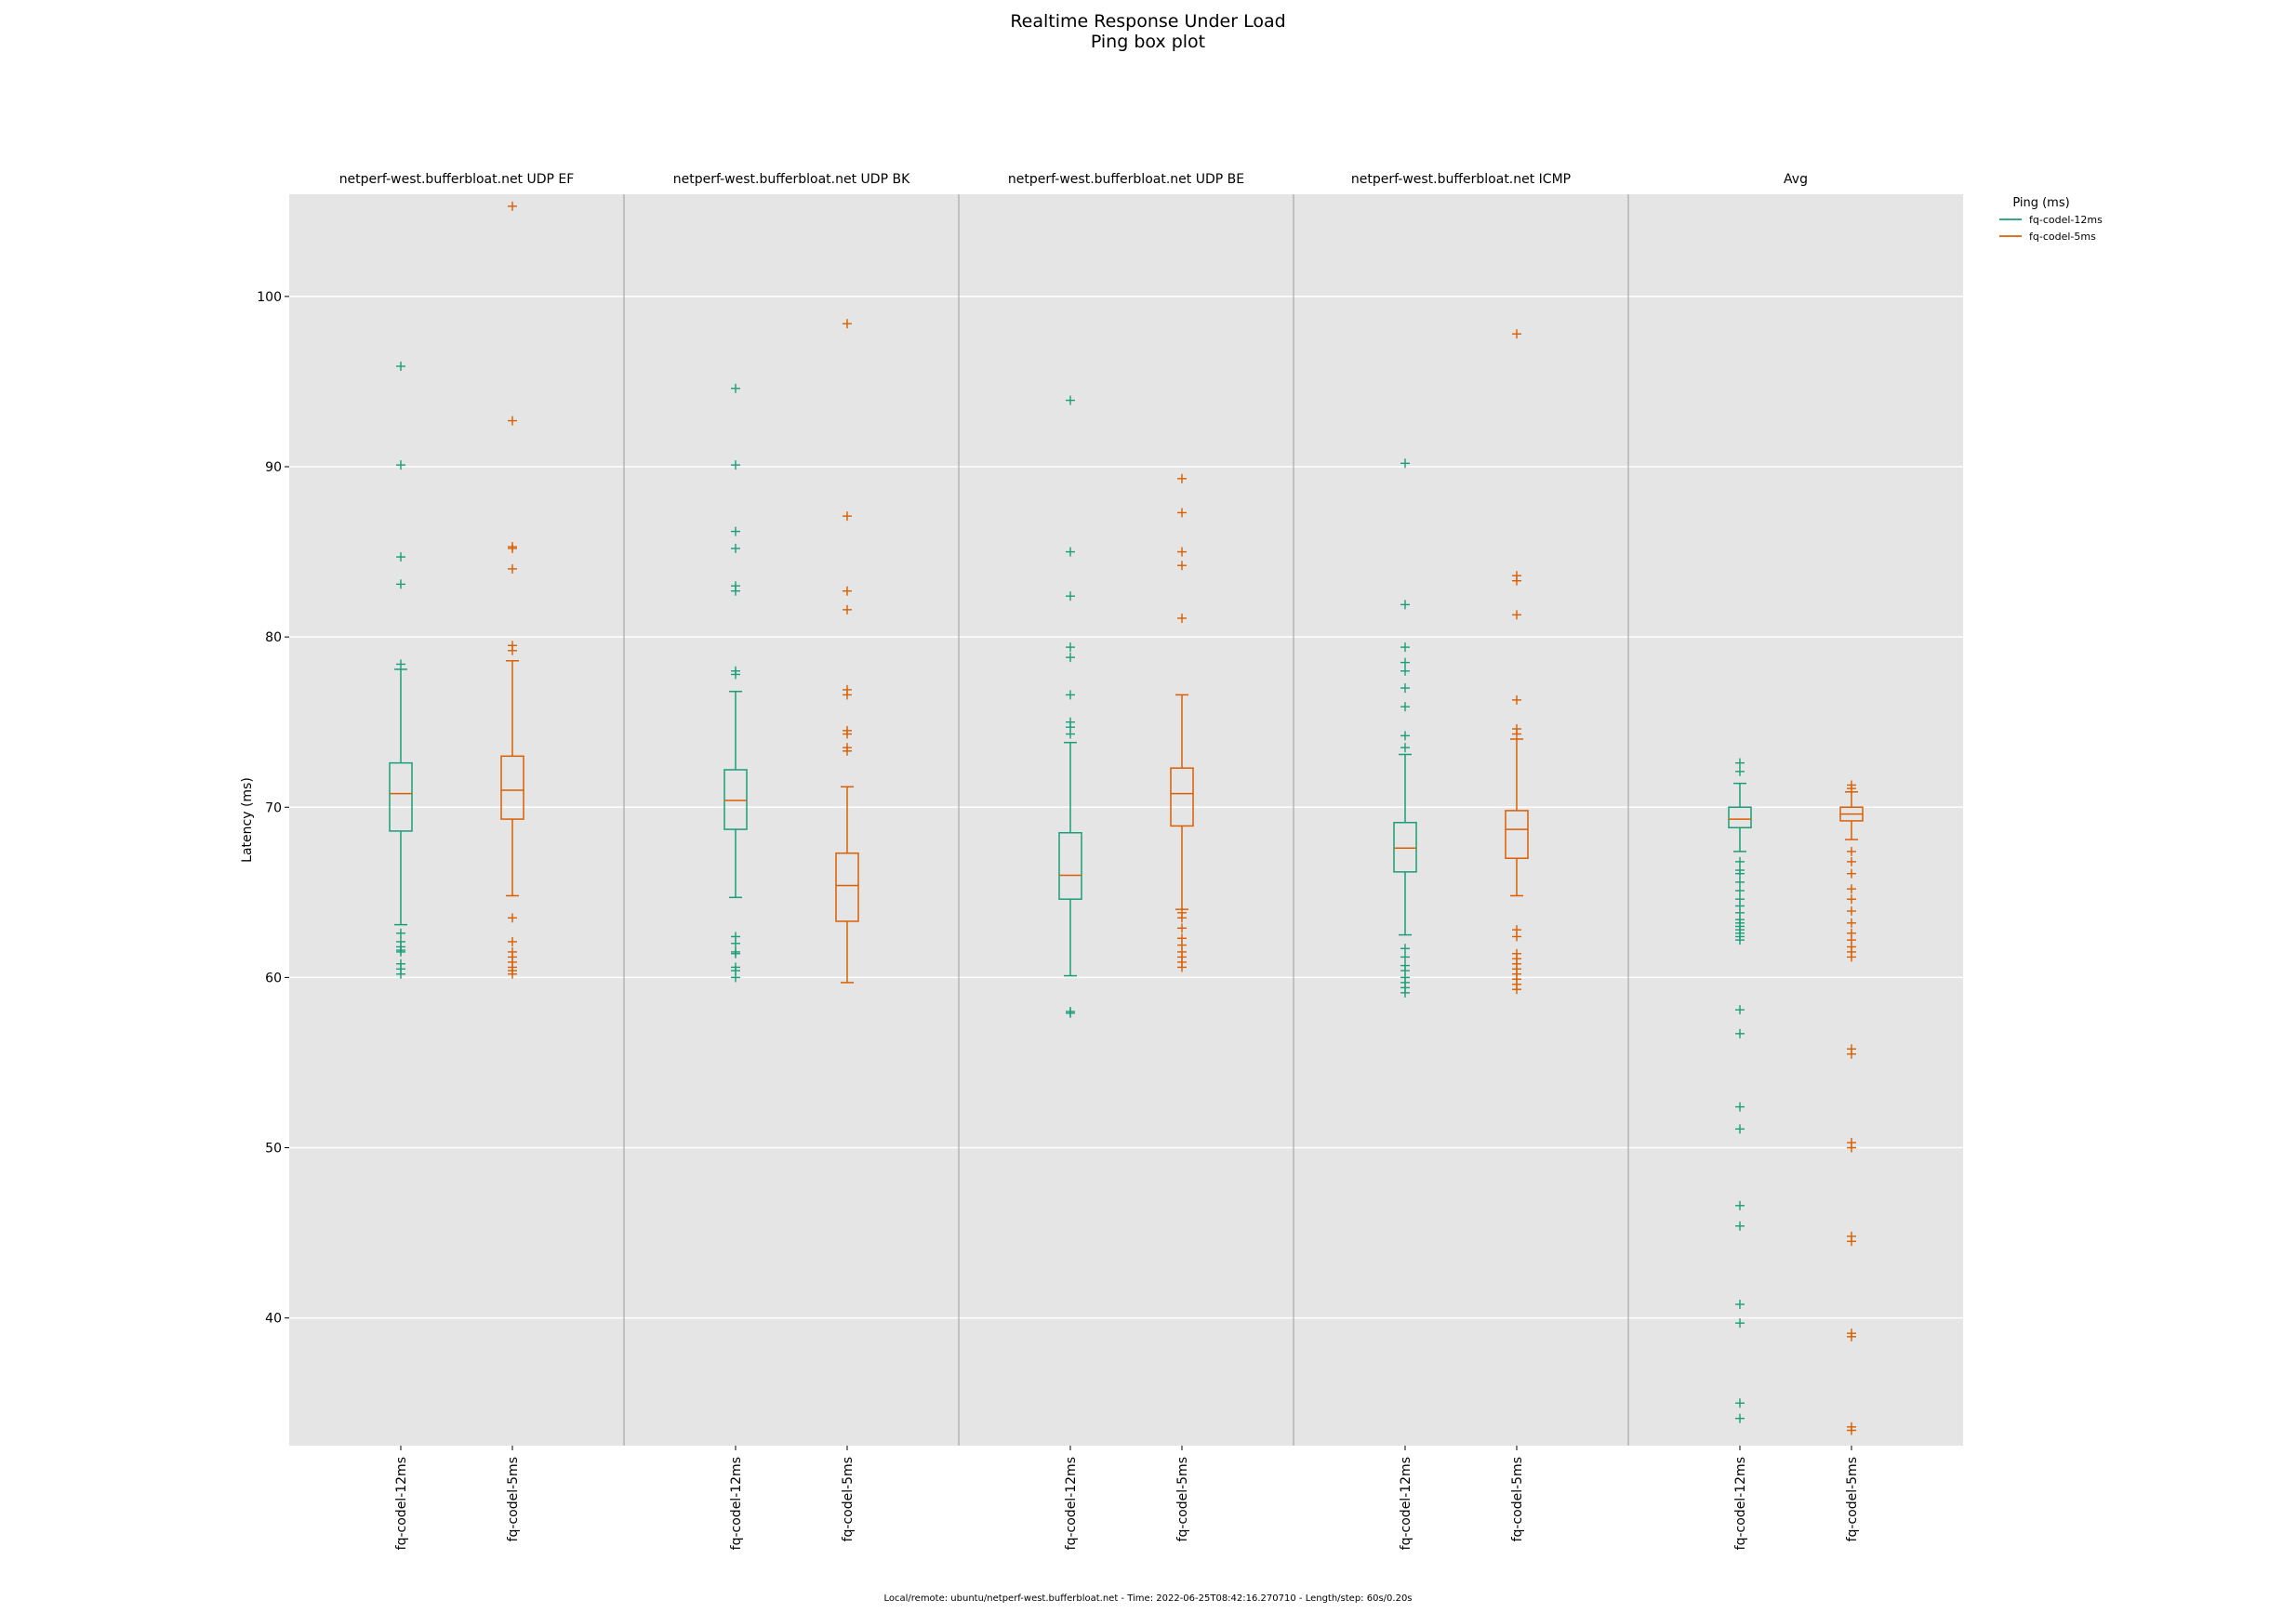 The height and width of the screenshot is (1613, 2296). What do you see at coordinates (269, 297) in the screenshot?
I see `y-tick-label: 100` at bounding box center [269, 297].